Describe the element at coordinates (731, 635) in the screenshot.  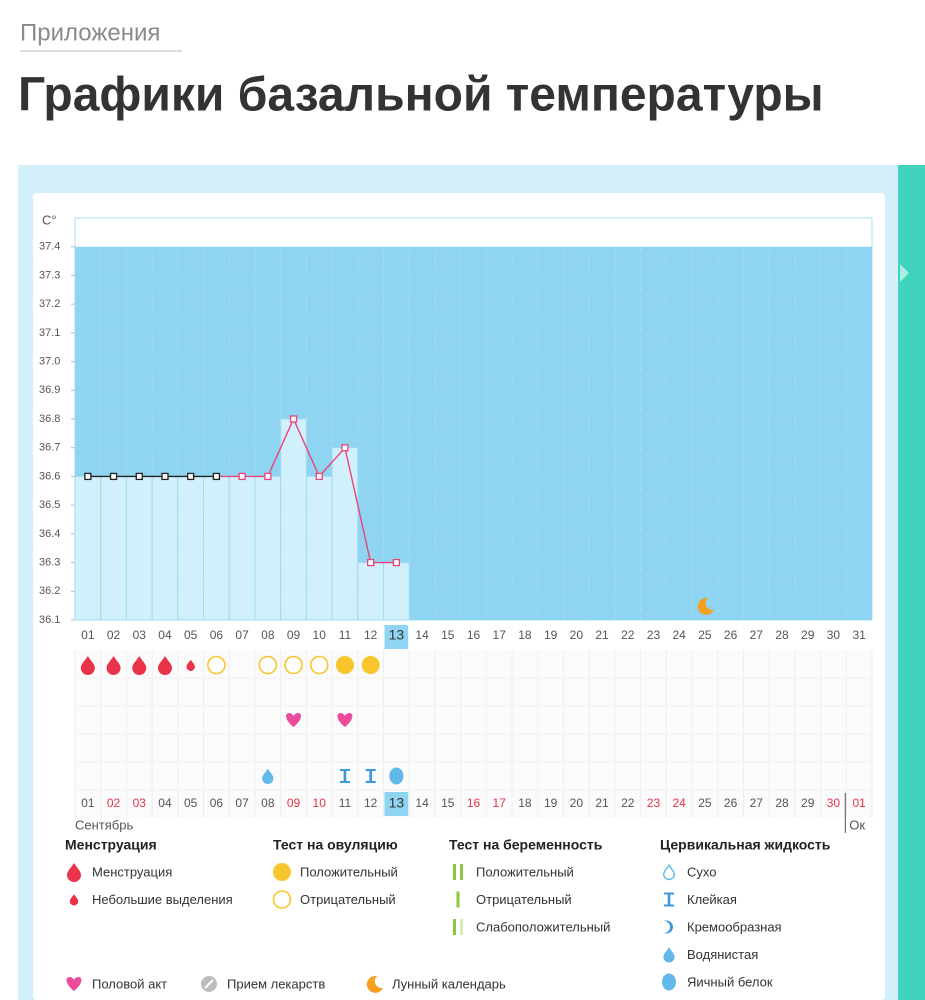
I see `x-tick-label: 26` at that location.